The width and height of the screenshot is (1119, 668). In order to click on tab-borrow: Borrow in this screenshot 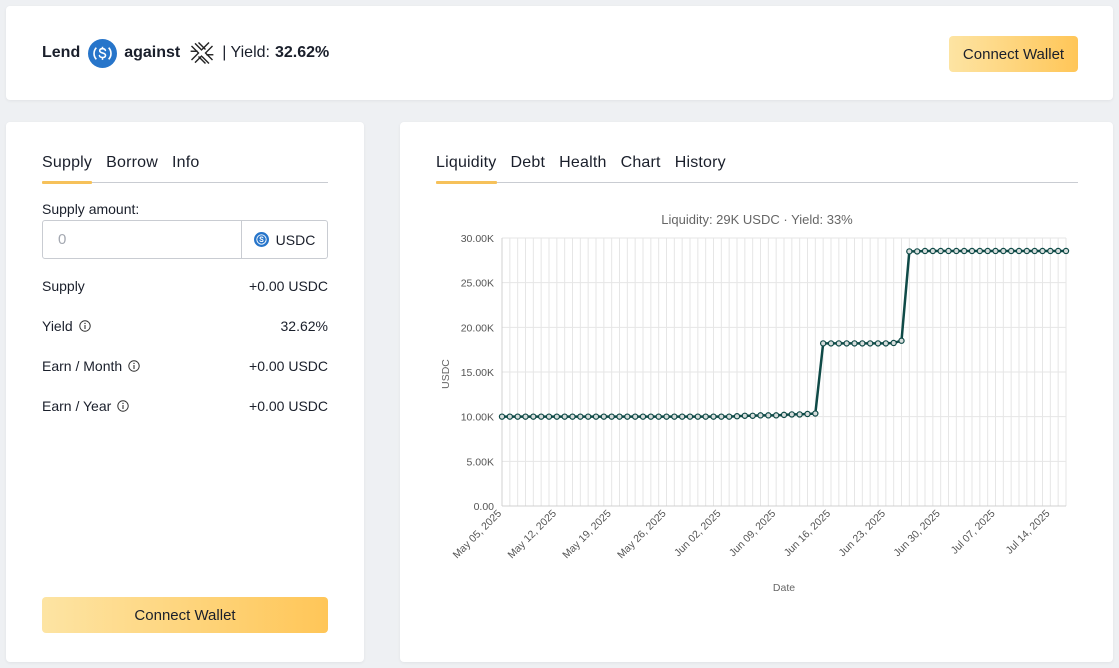, I will do `click(132, 162)`.